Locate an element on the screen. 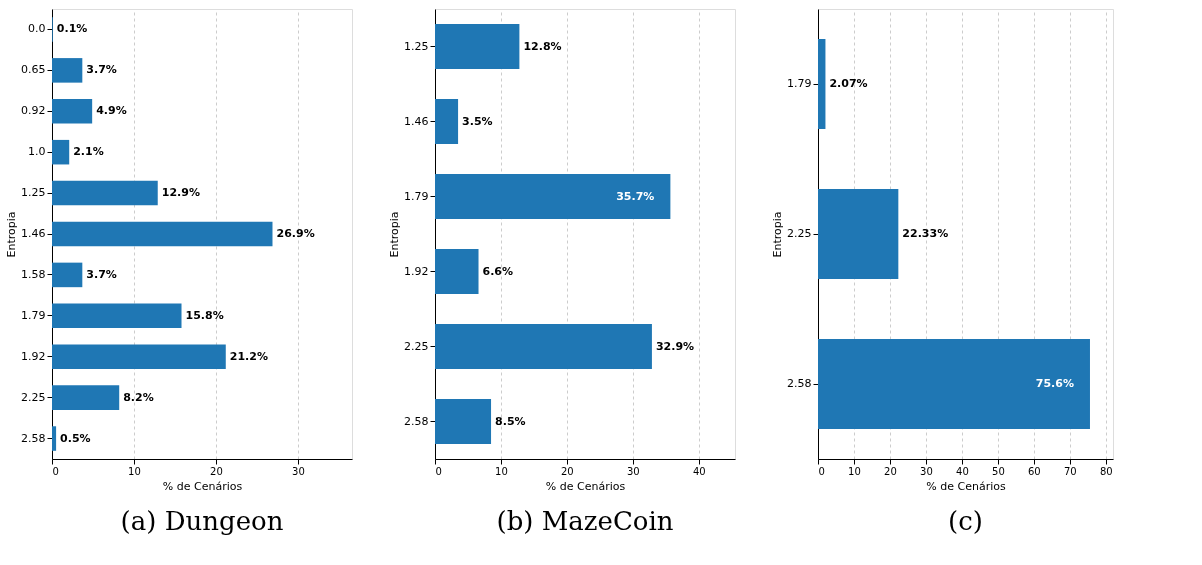  data-label: 21.2% is located at coordinates (248, 356).